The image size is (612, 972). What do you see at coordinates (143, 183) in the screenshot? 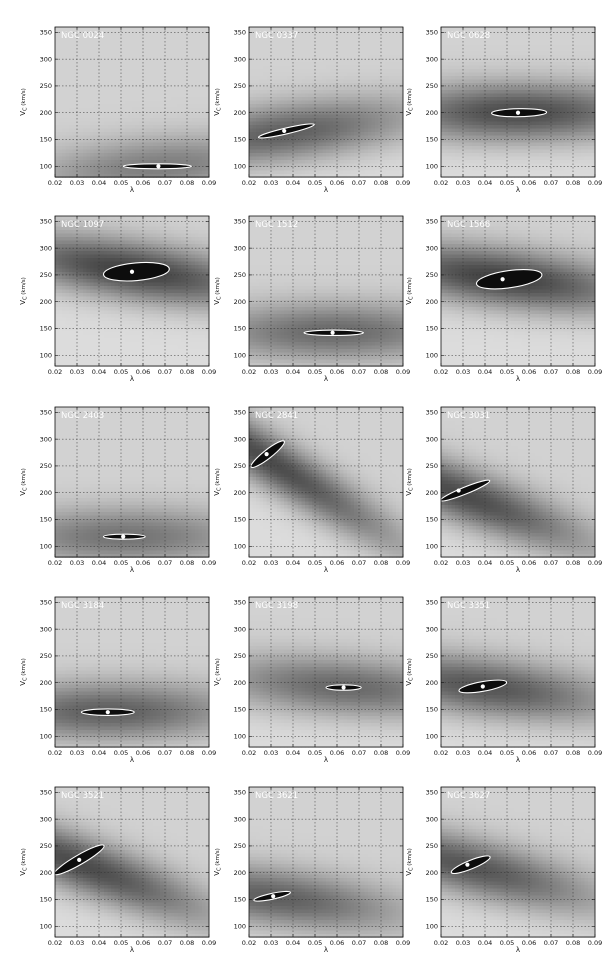
I see `x-tick-label: 0.06` at bounding box center [143, 183].